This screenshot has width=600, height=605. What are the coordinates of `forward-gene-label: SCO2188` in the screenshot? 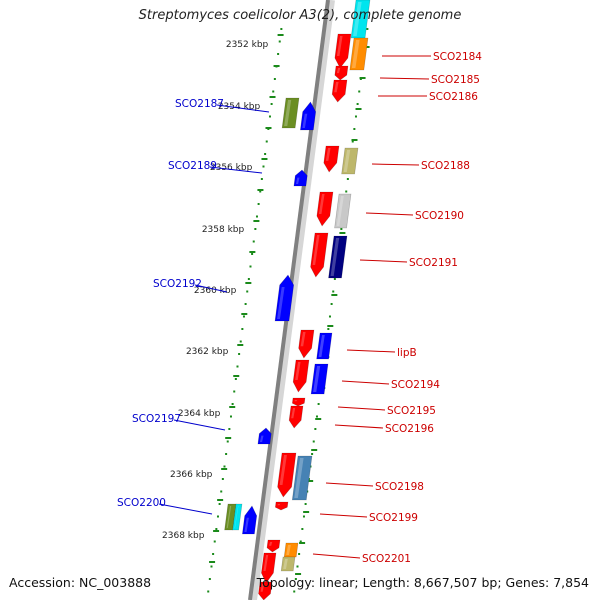 It's located at (445, 166).